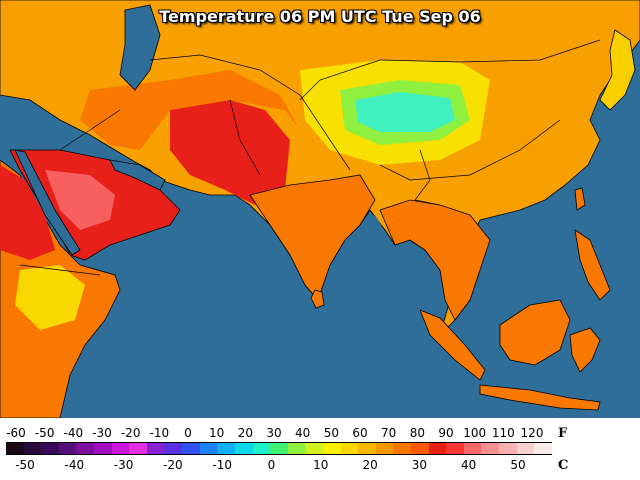 This screenshot has height=480, width=640. What do you see at coordinates (360, 433) in the screenshot?
I see `fahrenheit-tick-label: 60` at bounding box center [360, 433].